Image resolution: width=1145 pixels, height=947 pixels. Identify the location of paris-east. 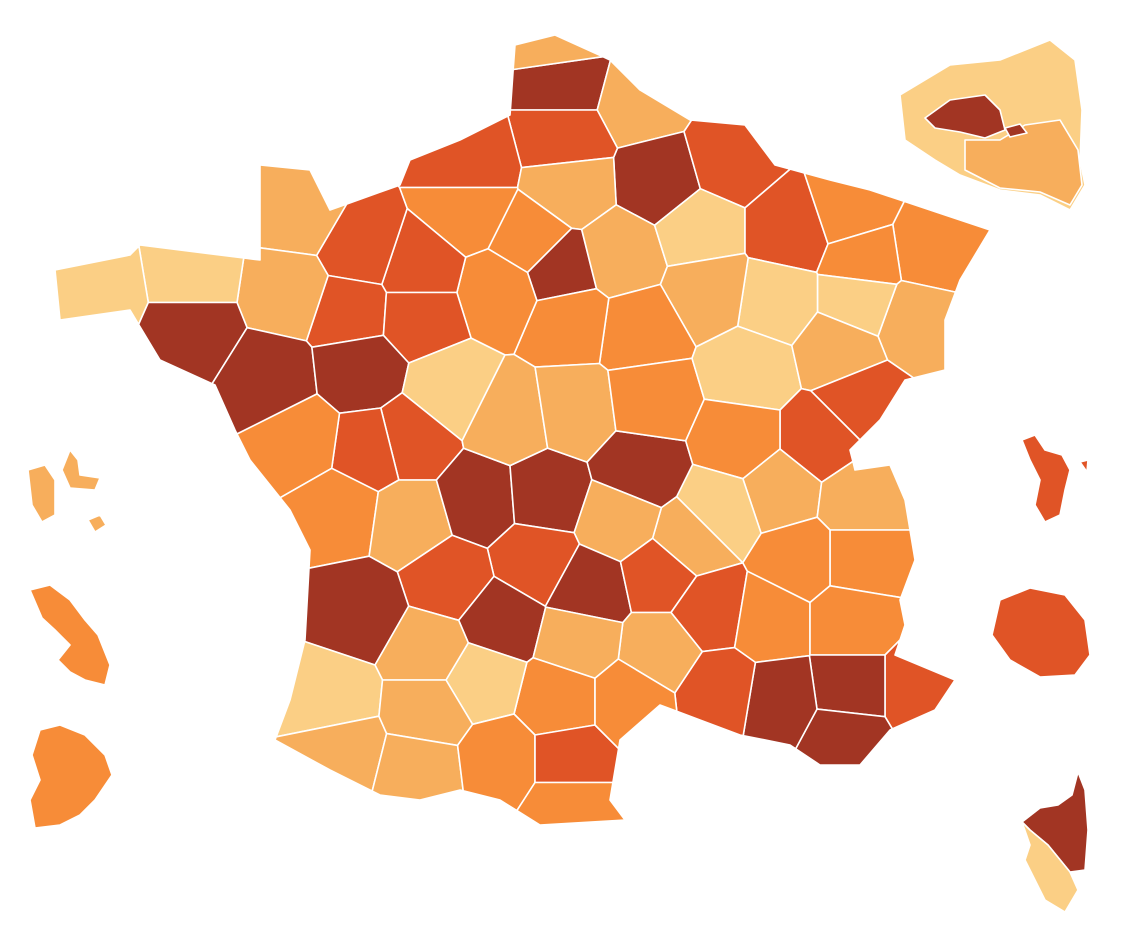
(1016, 130).